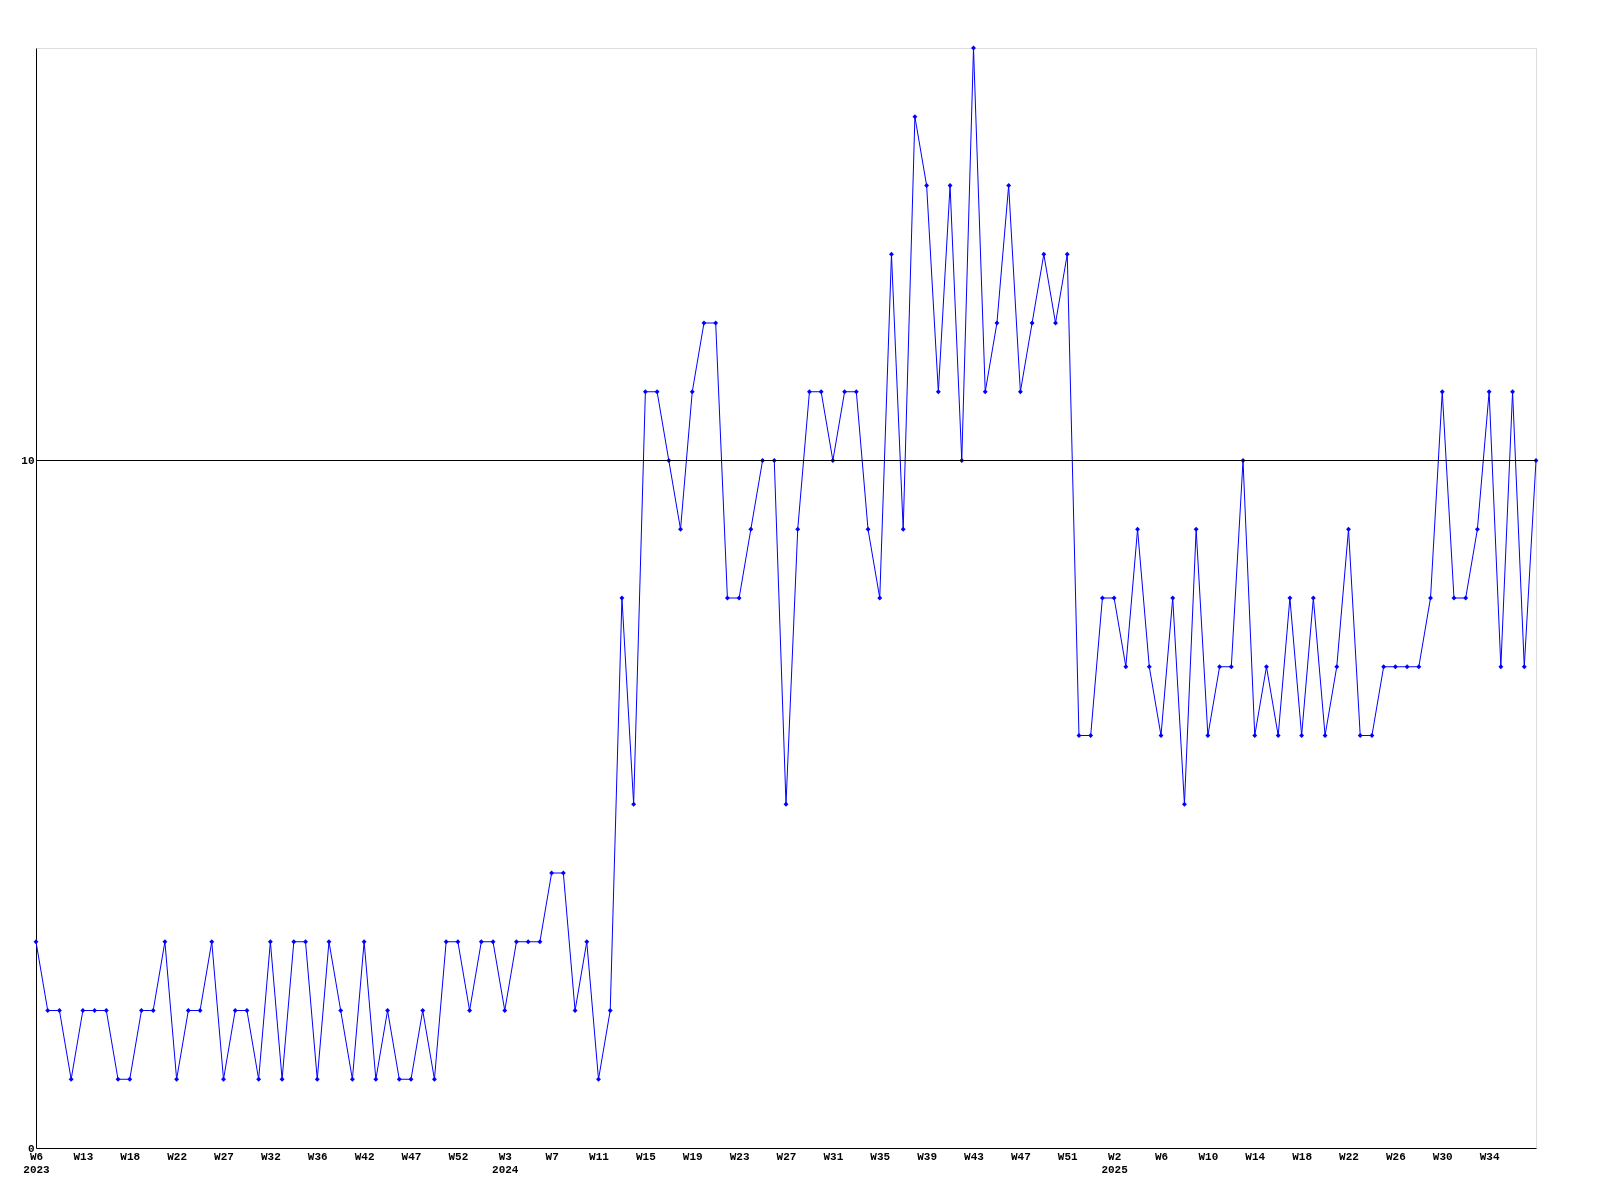  Describe the element at coordinates (880, 1156) in the screenshot. I see `x-tick-label: W35` at that location.